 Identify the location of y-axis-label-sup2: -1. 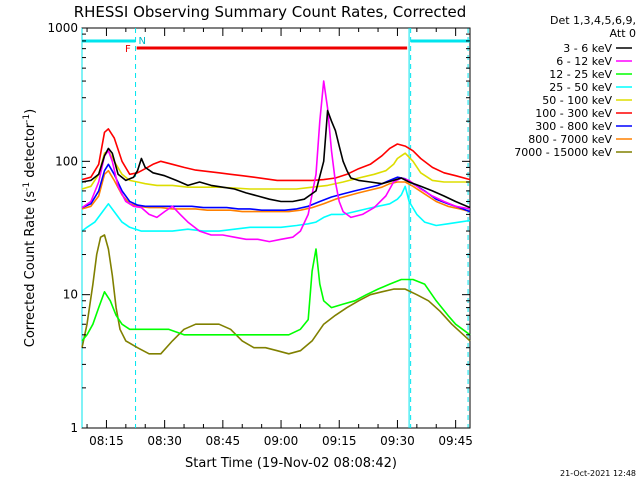
(27, 118).